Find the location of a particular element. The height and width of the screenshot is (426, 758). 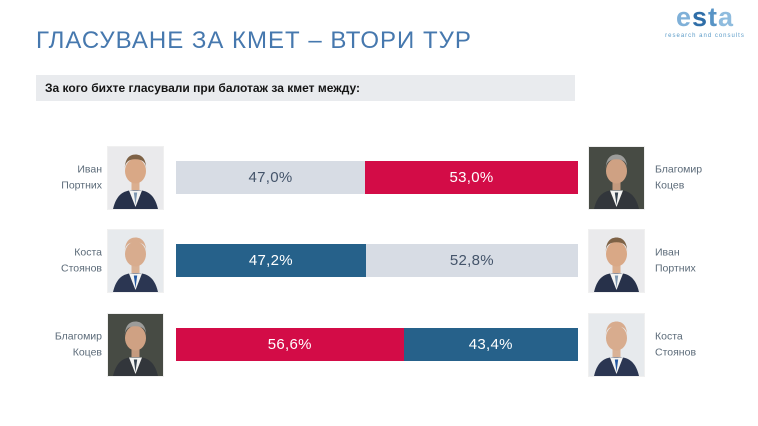

percent-label: 52,8% is located at coordinates (471, 260).